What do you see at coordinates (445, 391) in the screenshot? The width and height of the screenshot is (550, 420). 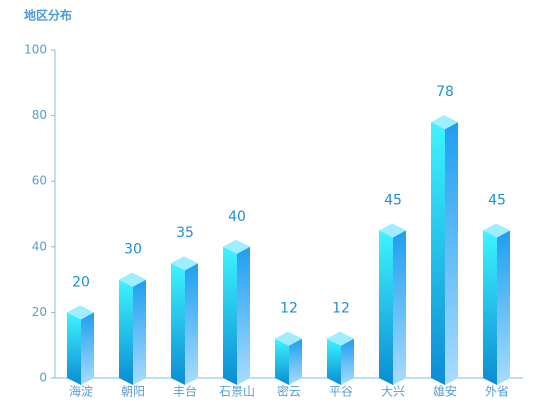 I see `x-tick-label: 雄安` at bounding box center [445, 391].